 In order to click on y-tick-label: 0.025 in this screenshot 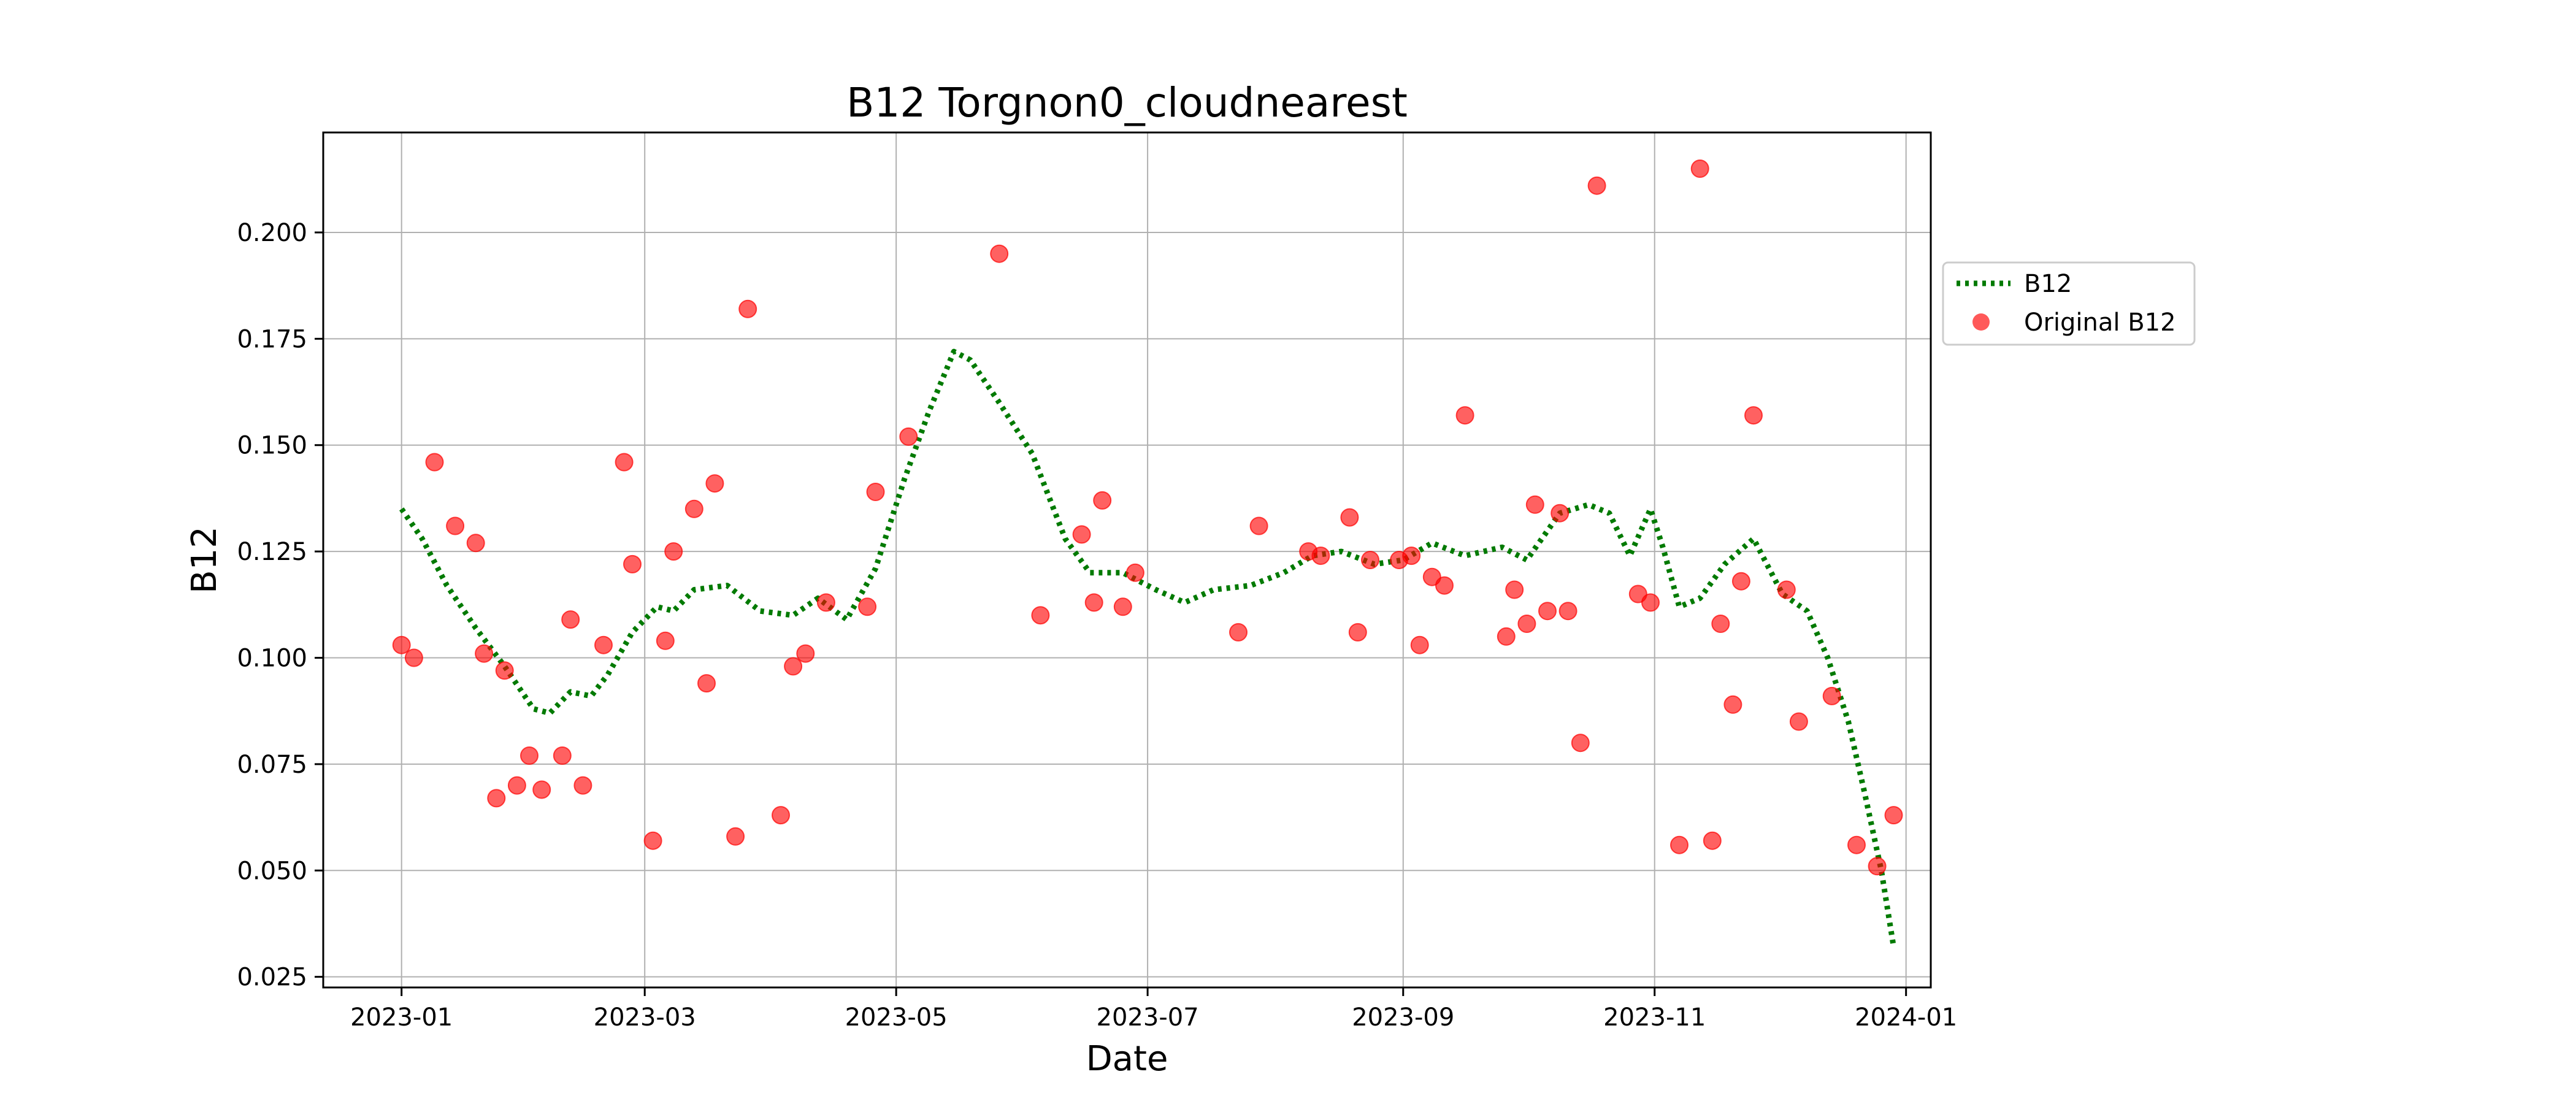, I will do `click(272, 978)`.